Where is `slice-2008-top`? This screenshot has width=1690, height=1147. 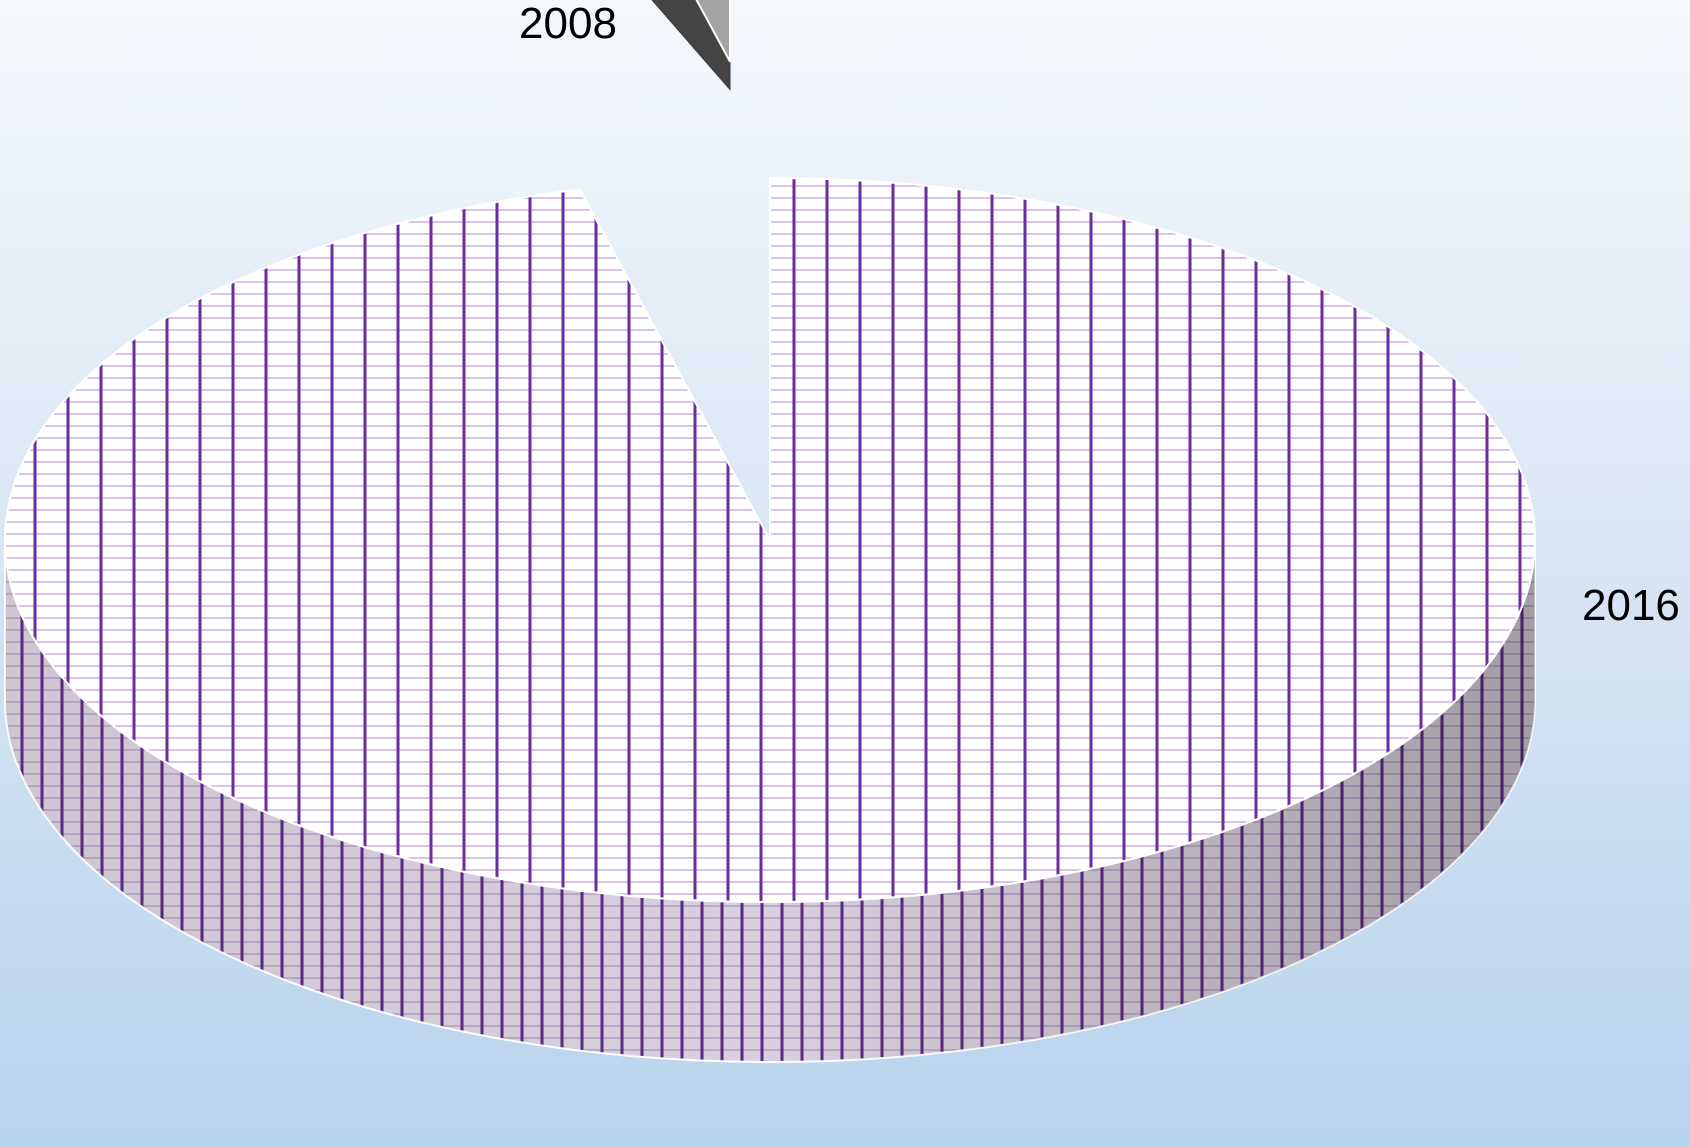 slice-2008-top is located at coordinates (713, 31).